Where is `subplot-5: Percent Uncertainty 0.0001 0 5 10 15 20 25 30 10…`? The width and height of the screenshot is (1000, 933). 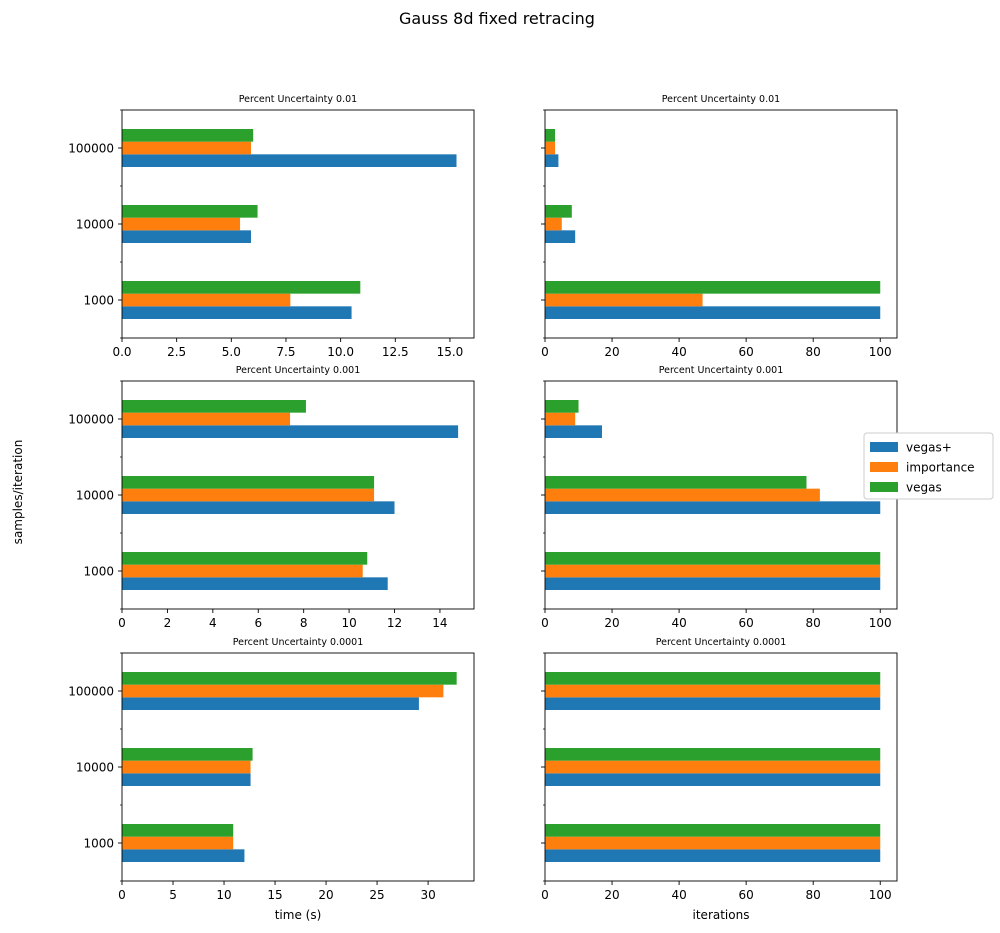
subplot-5: Percent Uncertainty 0.0001 0 5 10 15 20 25 30 10… is located at coordinates (271, 779).